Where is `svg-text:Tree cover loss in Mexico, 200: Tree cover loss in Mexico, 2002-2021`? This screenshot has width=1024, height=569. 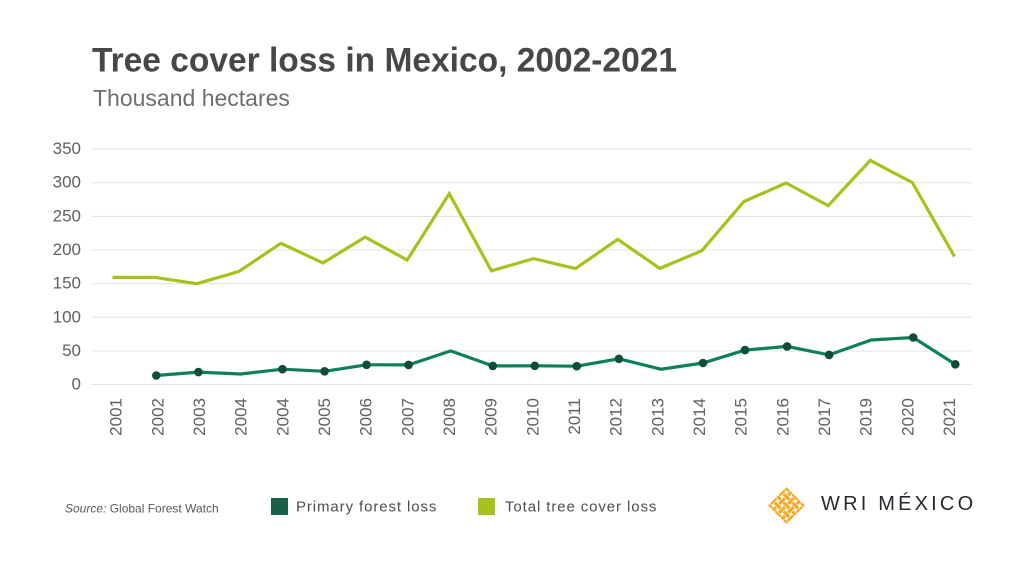
svg-text:Tree cover loss in Mexico, 200: Tree cover loss in Mexico, 2002-2021 is located at coordinates (384, 61).